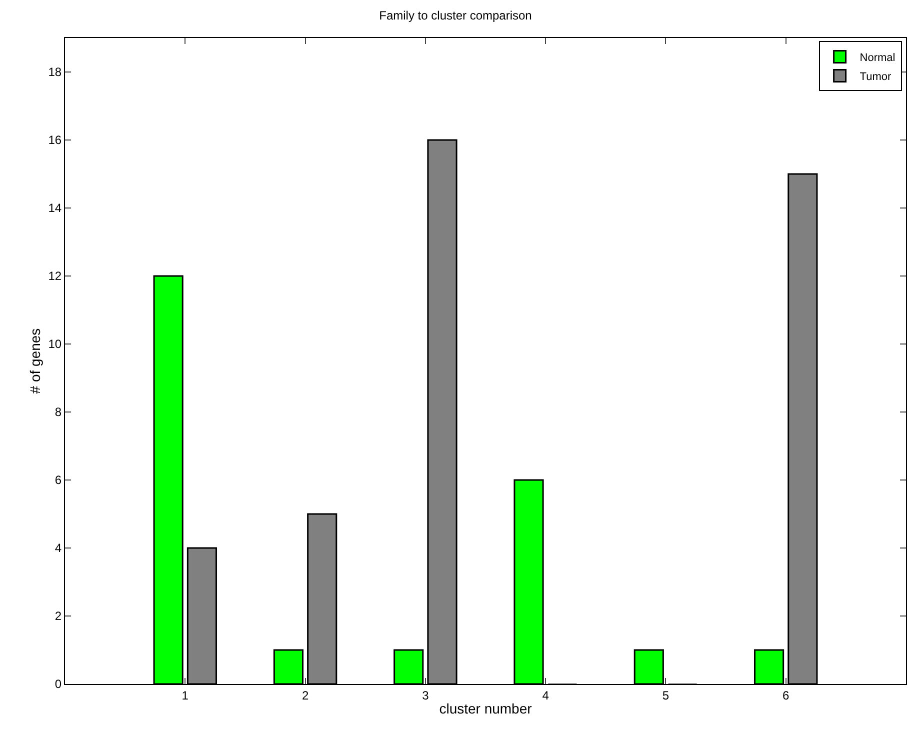 Image resolution: width=911 pixels, height=734 pixels. What do you see at coordinates (55, 276) in the screenshot?
I see `y-tick-label: 12` at bounding box center [55, 276].